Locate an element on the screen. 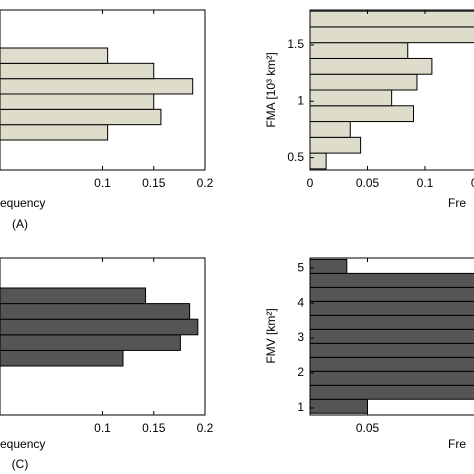 Image resolution: width=474 pixels, height=474 pixels. x-tick-label: 0 is located at coordinates (310, 183).